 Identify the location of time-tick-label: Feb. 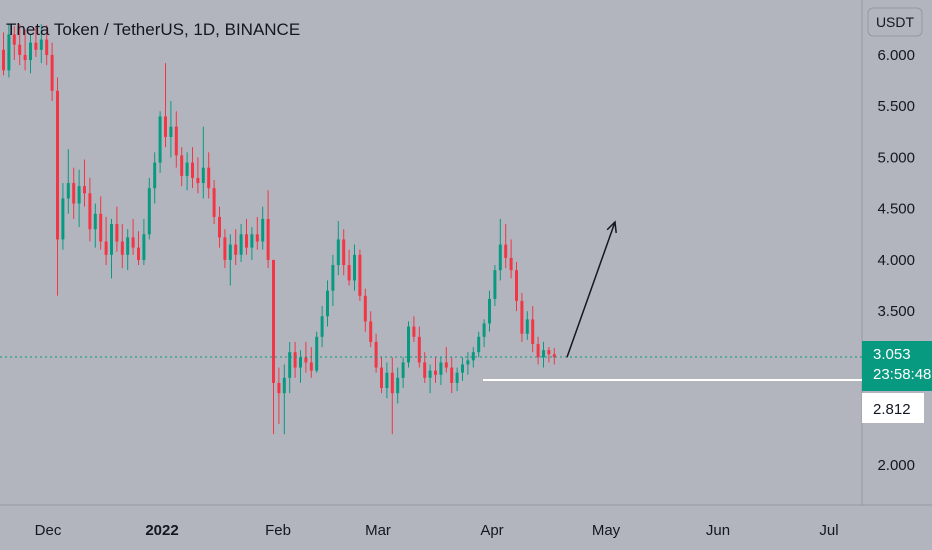
(278, 530).